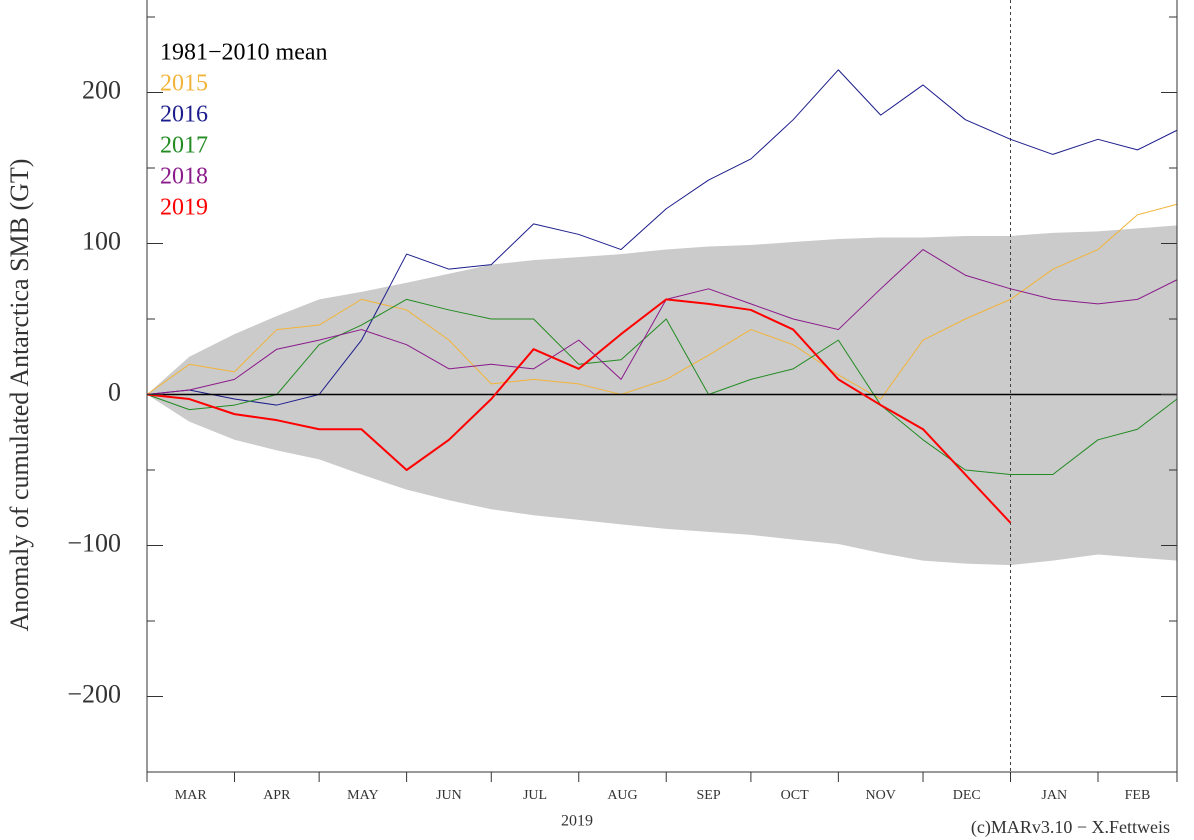 Image resolution: width=1194 pixels, height=840 pixels. Describe the element at coordinates (101, 240) in the screenshot. I see `y-tick-label: 100` at that location.